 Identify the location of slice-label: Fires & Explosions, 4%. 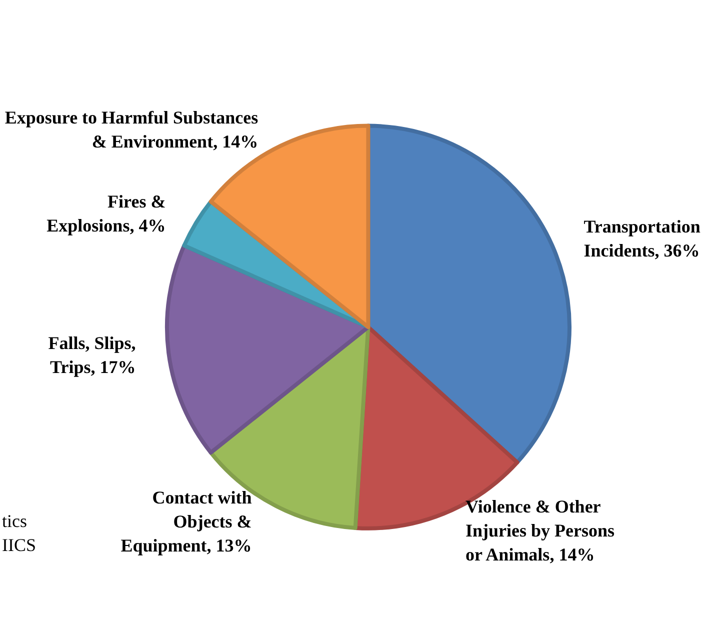
(106, 213).